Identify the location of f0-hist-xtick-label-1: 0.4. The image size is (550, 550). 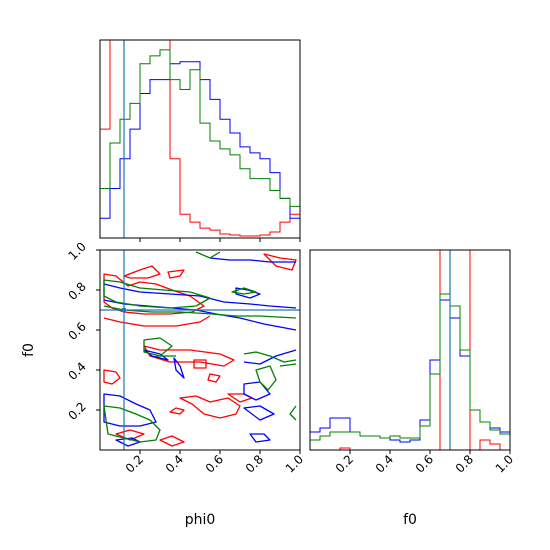
(384, 463).